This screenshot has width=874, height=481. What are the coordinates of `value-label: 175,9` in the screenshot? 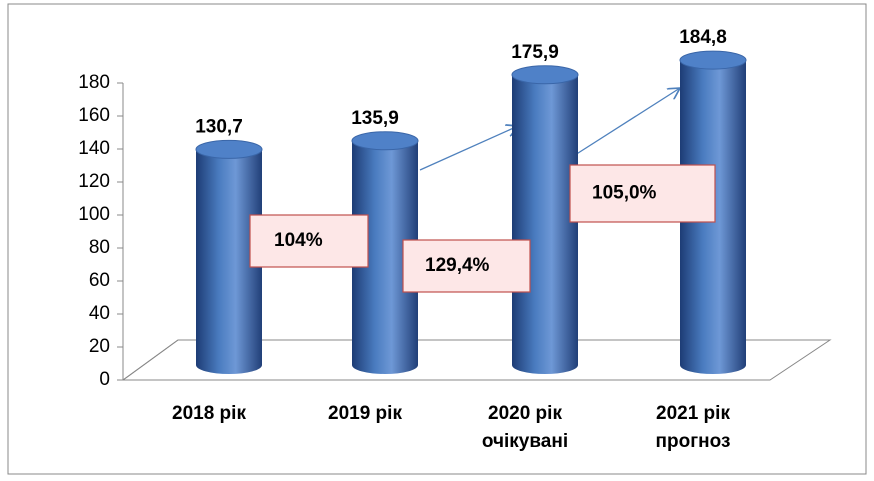 It's located at (535, 52).